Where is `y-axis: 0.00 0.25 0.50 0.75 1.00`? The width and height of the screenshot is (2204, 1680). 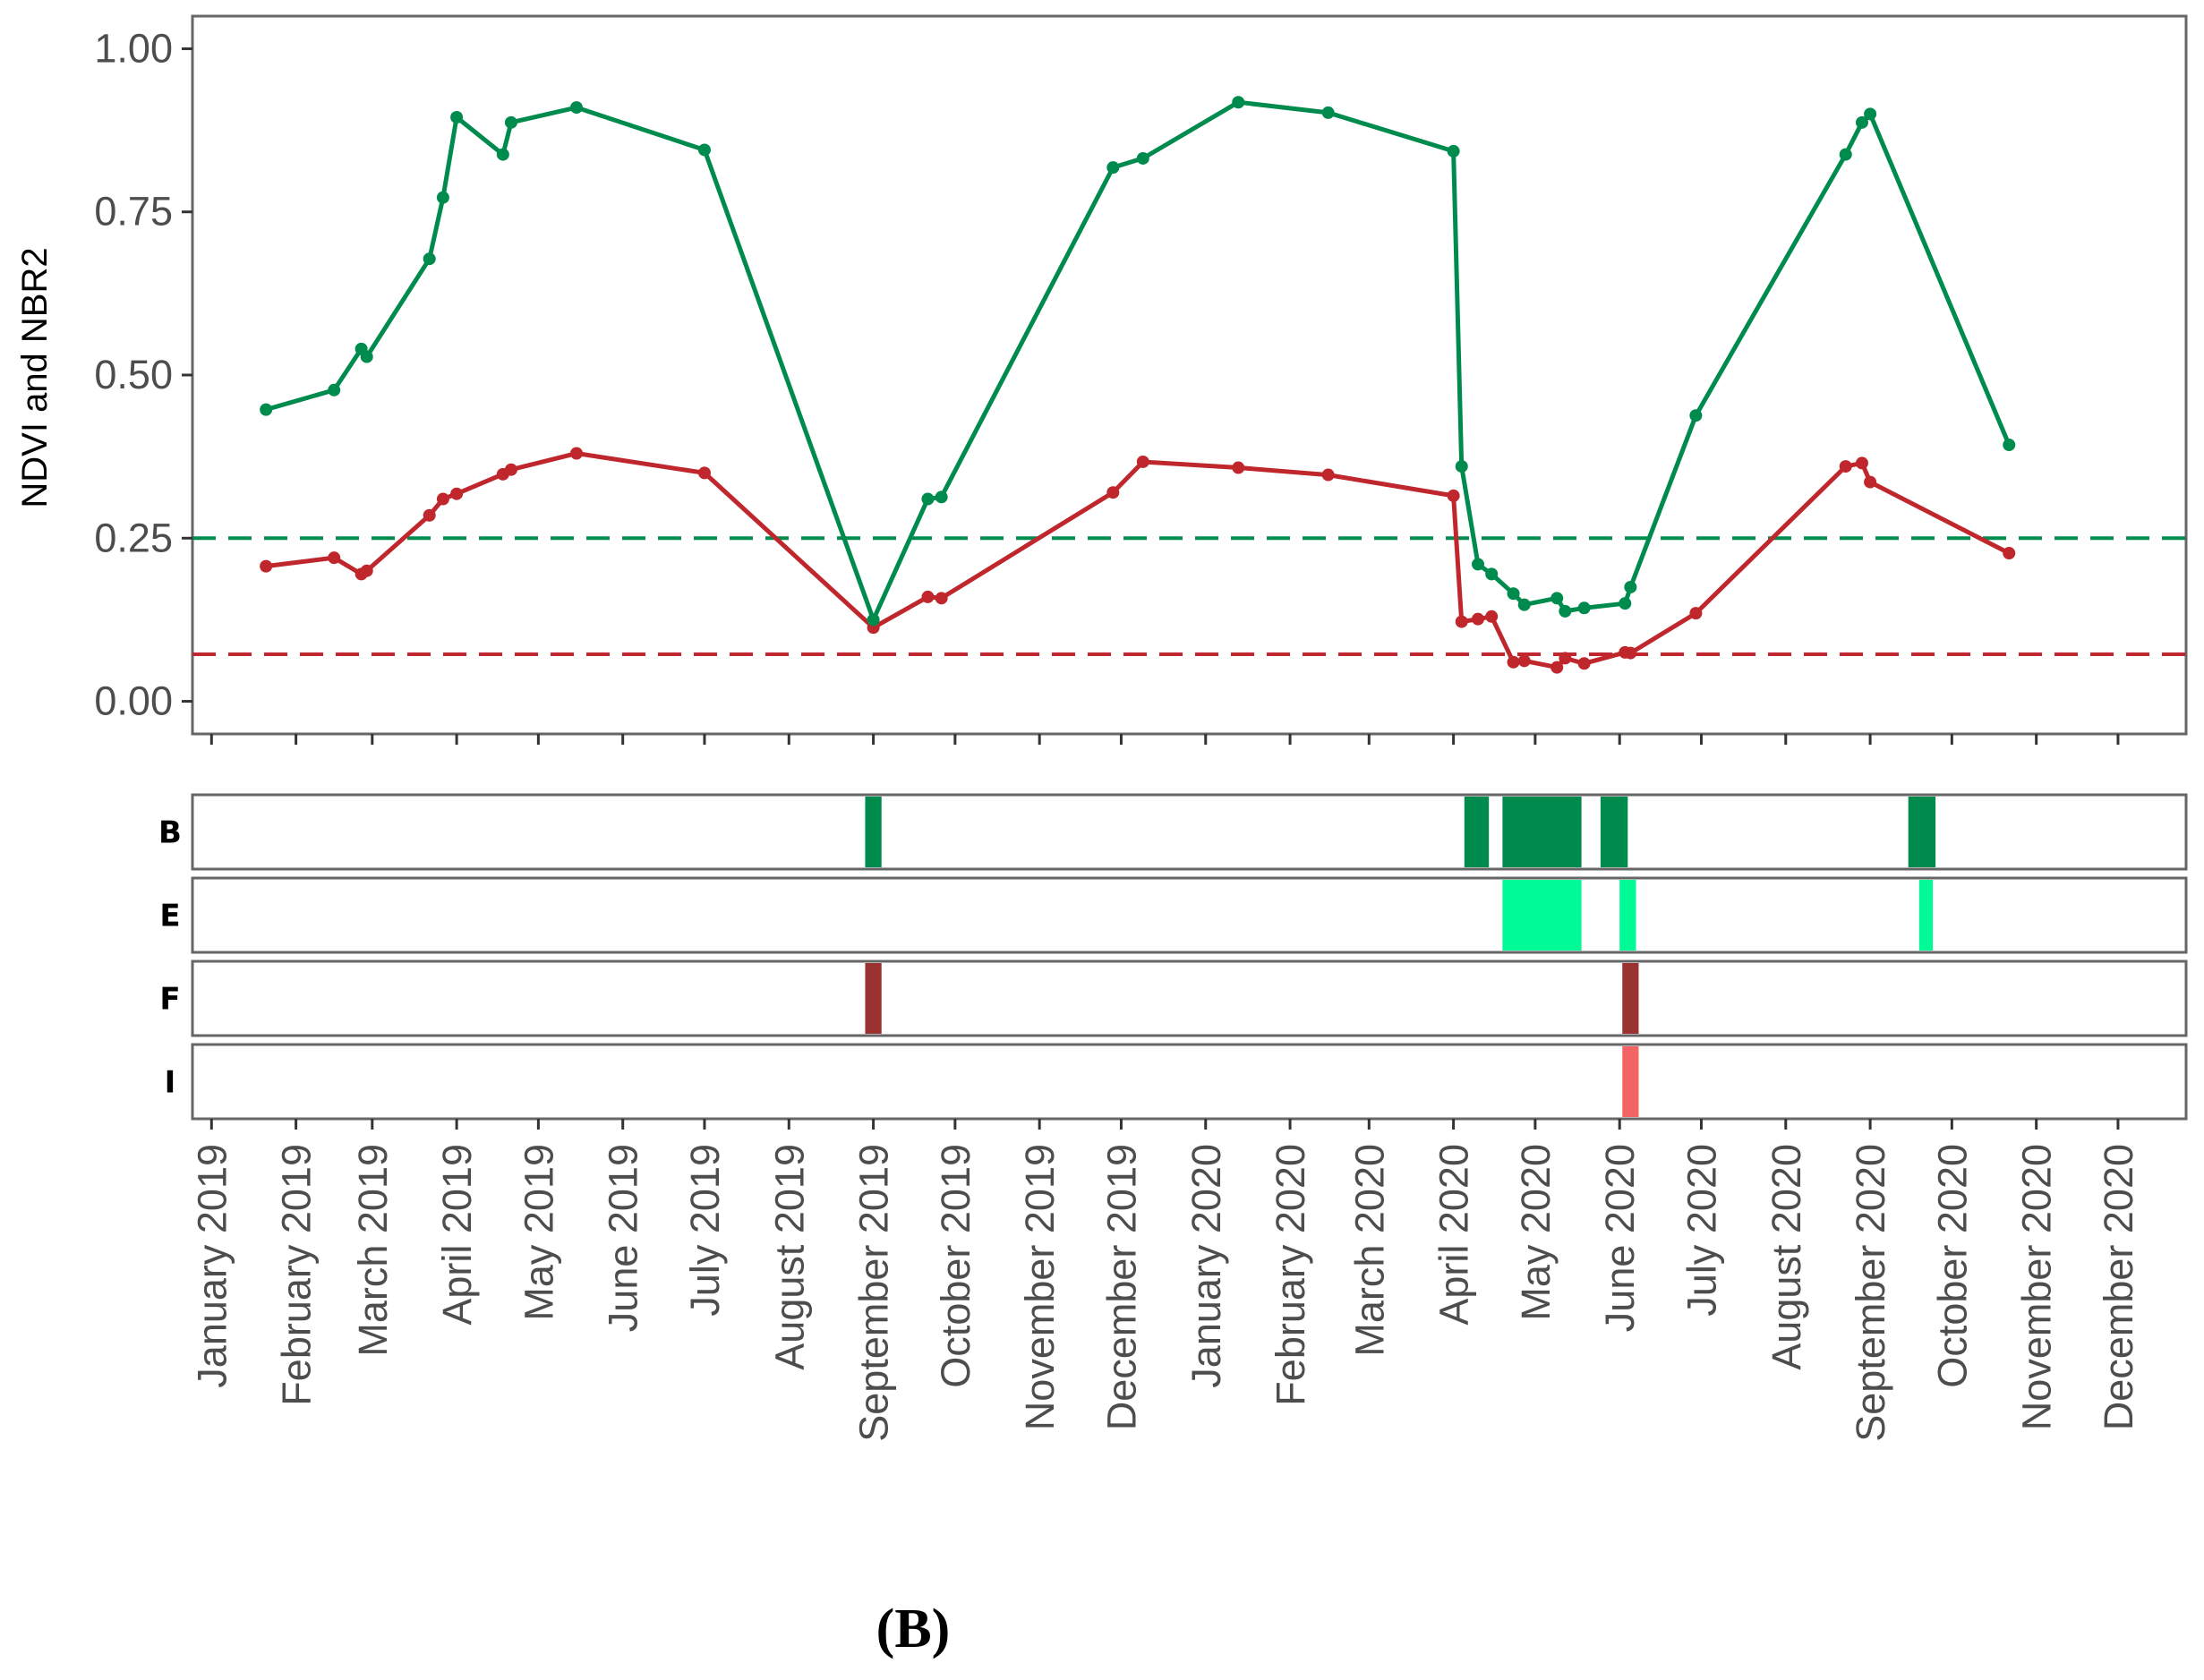
y-axis: 0.00 0.25 0.50 0.75 1.00 is located at coordinates (143, 374).